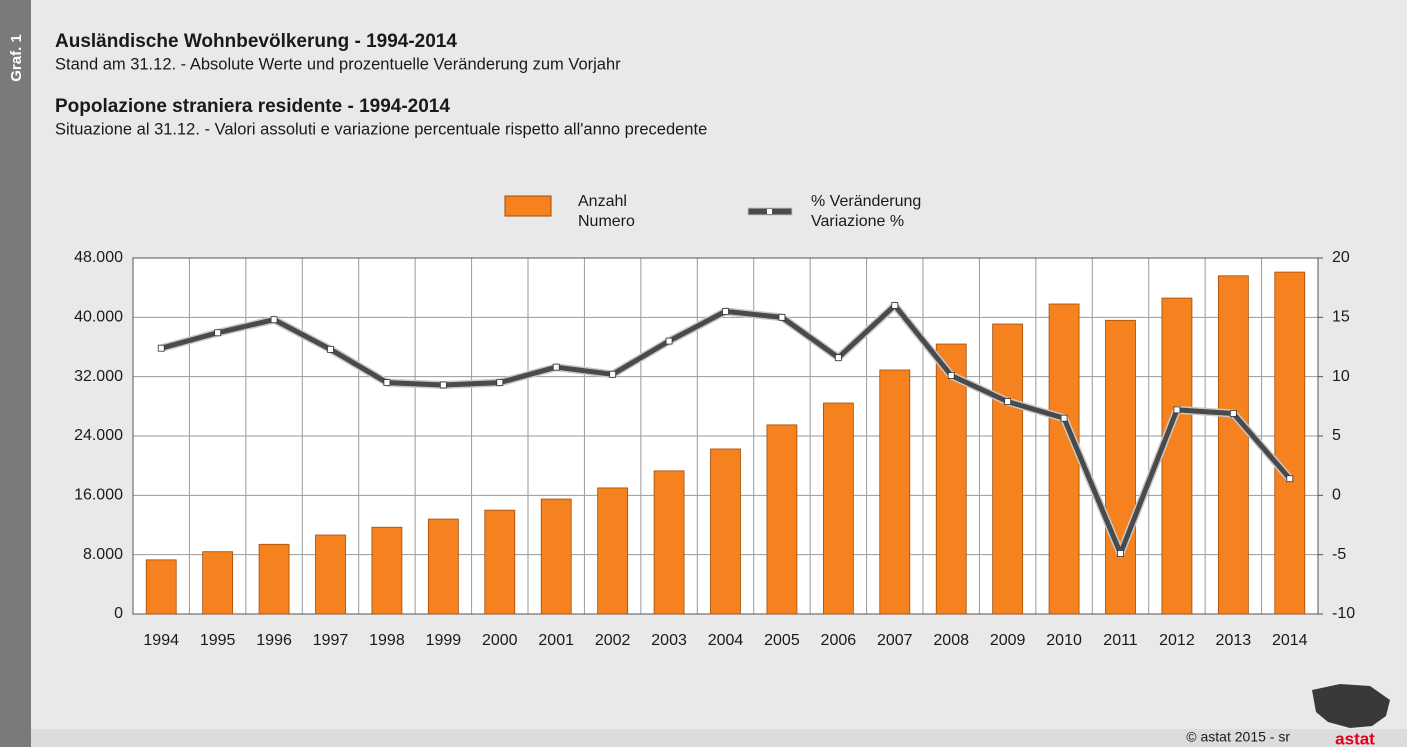 The height and width of the screenshot is (747, 1407). Describe the element at coordinates (1341, 257) in the screenshot. I see `y2-tick-label: 20` at that location.